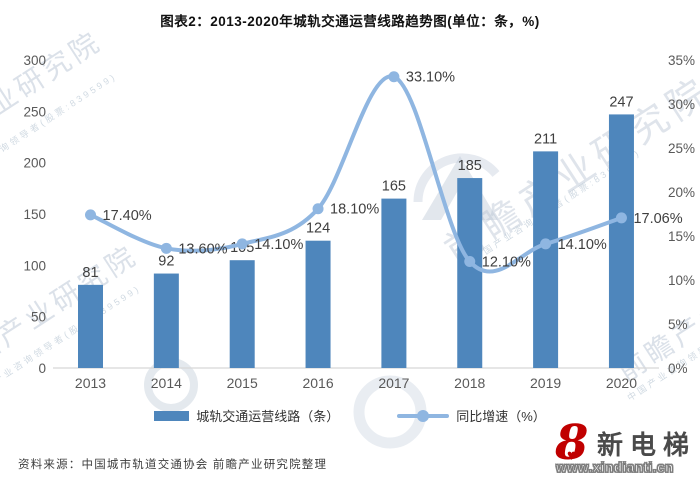 This screenshot has height=486, width=700. I want to click on left-axis-tick: 300, so click(34, 60).